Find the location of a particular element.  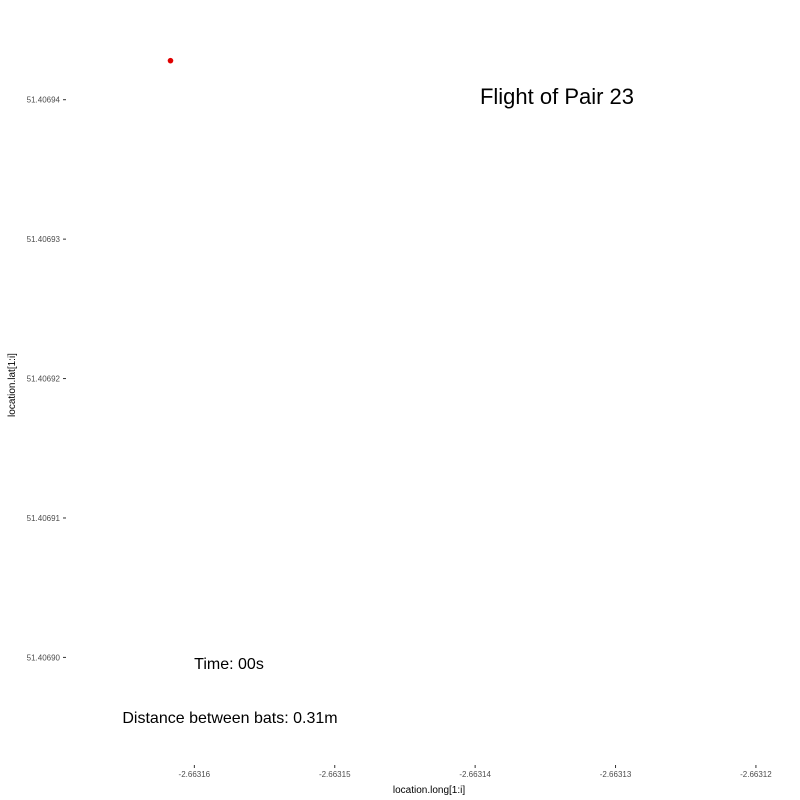

x-tick-label: -2.66314 is located at coordinates (475, 774).